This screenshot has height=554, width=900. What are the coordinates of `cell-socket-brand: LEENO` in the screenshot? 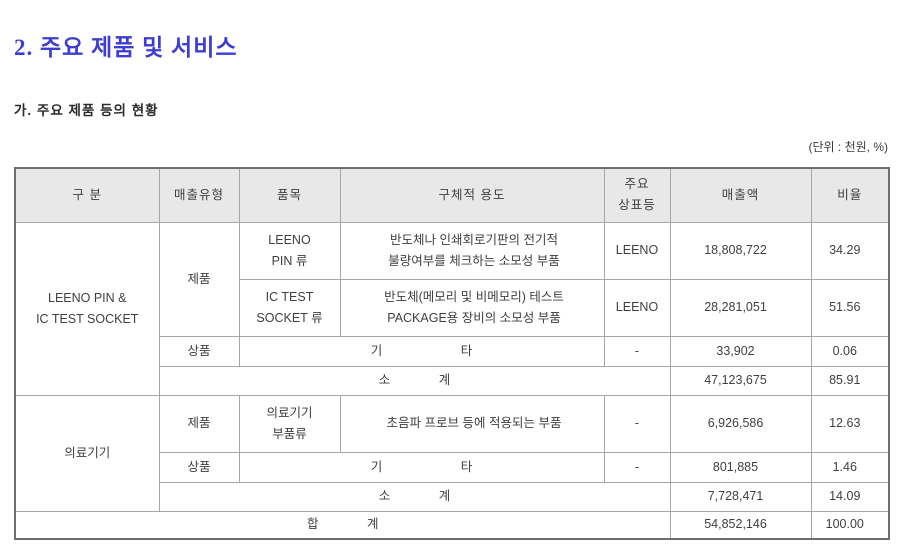 It's located at (637, 307).